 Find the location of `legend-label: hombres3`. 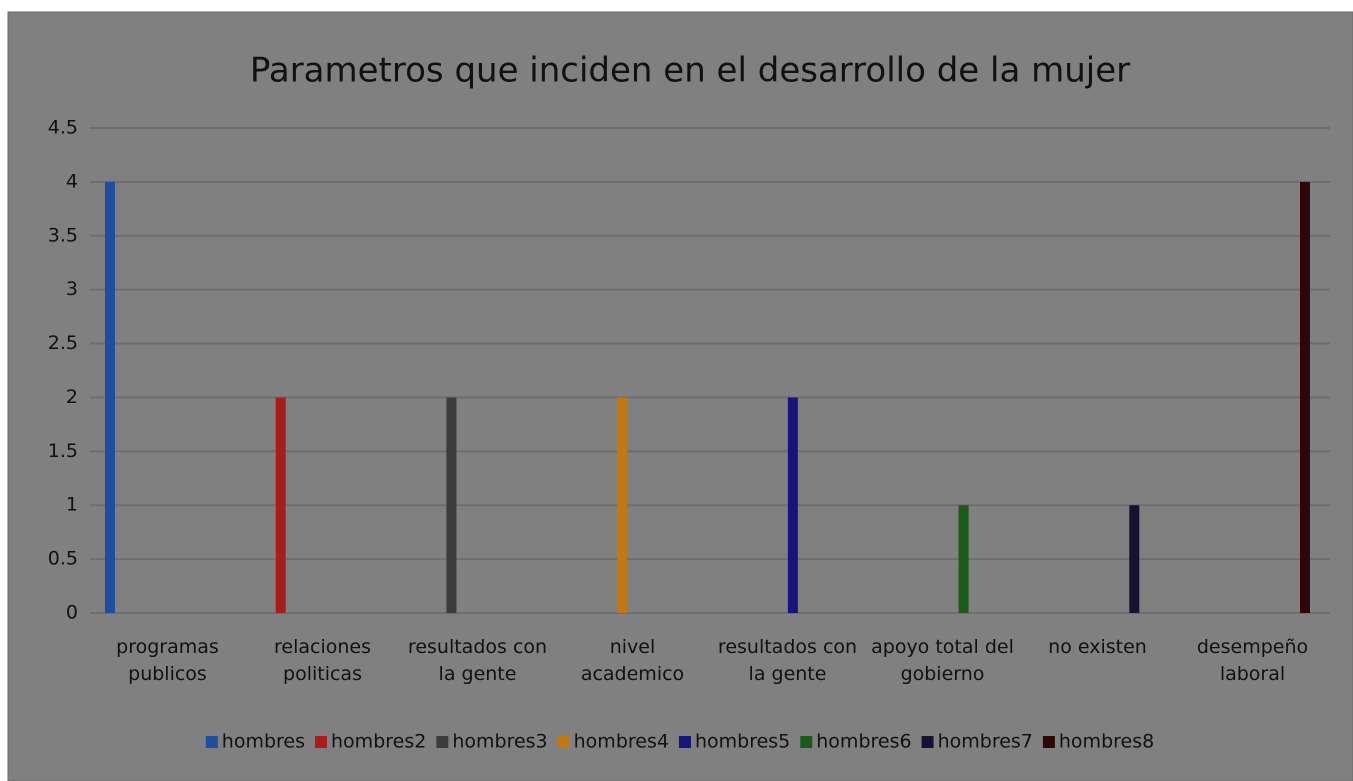

legend-label: hombres3 is located at coordinates (499, 742).